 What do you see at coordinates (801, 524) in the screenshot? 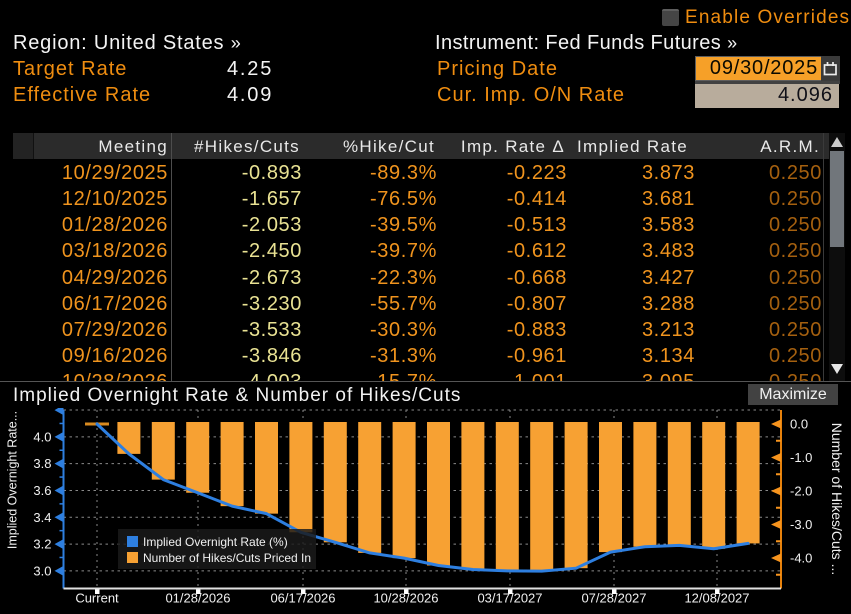
I see `svg-text: -3.0` at bounding box center [801, 524].